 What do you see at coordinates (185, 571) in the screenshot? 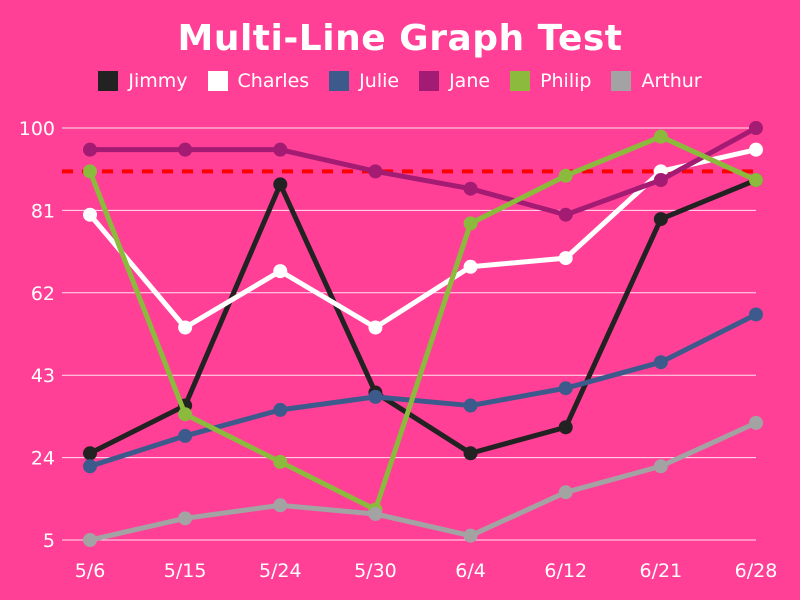
I see `x-tick-label: 5/15` at bounding box center [185, 571].